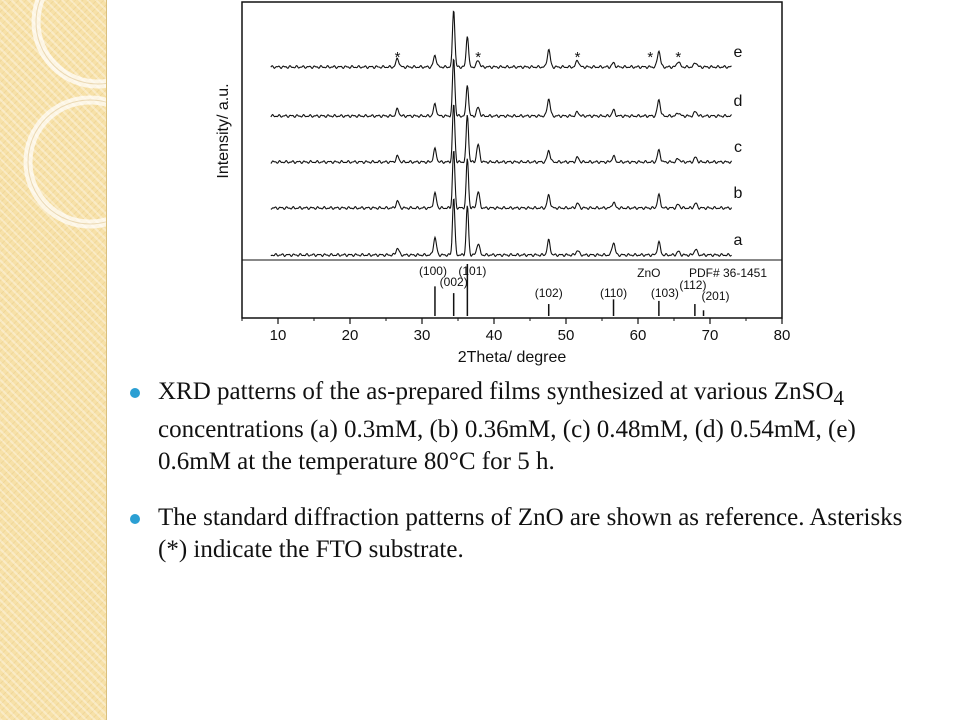  What do you see at coordinates (64, 114) in the screenshot?
I see `ring-decoration-icon` at bounding box center [64, 114].